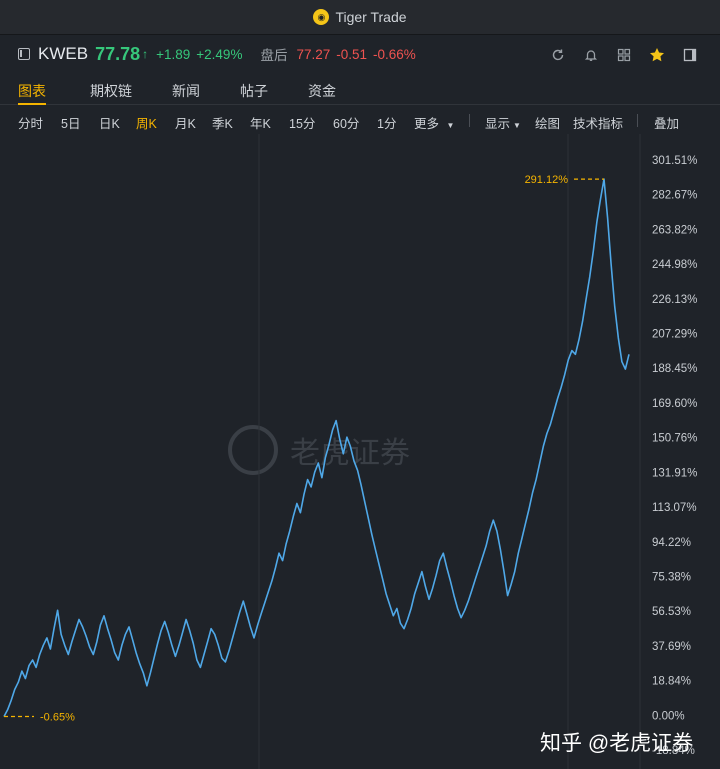  I want to click on y-tick-label: 18.84%, so click(671, 682).